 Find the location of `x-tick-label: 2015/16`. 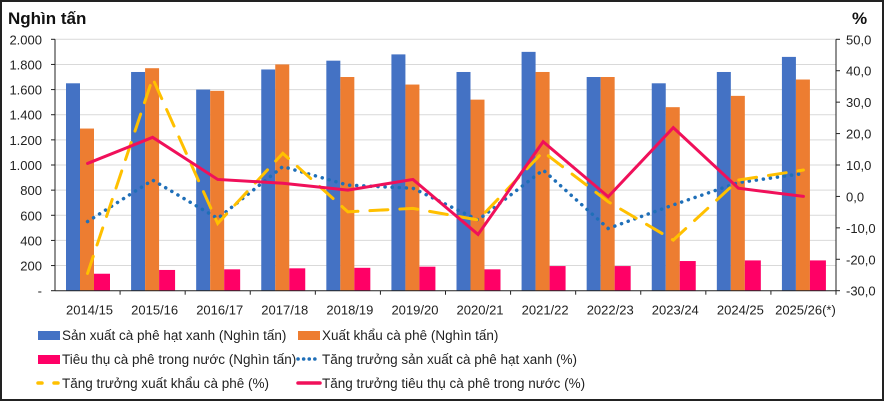

x-tick-label: 2015/16 is located at coordinates (154, 310).